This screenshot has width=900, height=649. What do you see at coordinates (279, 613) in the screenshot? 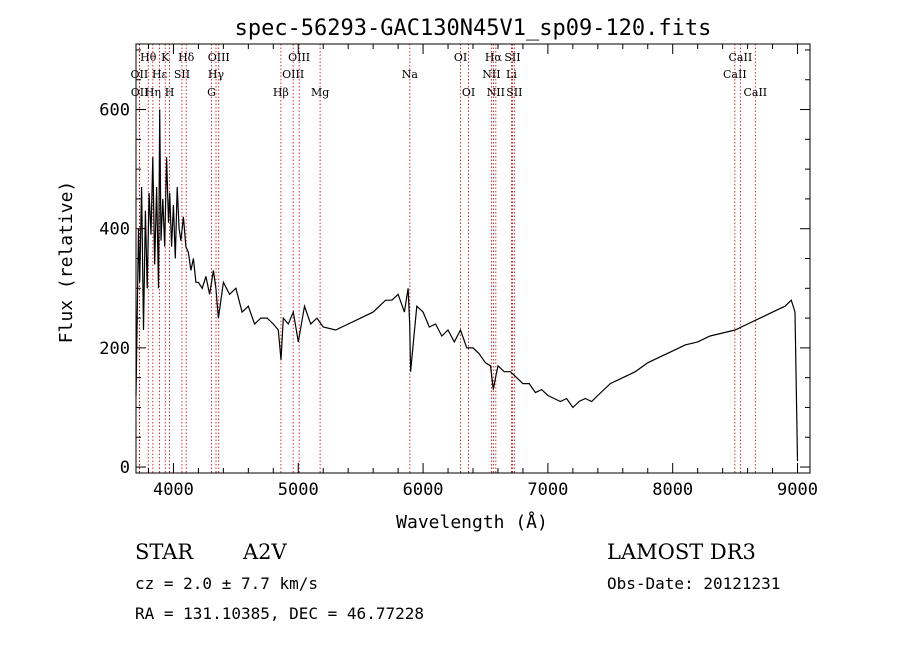
I see `coordinates: RA = 131.10385, DEC = 46.77228` at bounding box center [279, 613].